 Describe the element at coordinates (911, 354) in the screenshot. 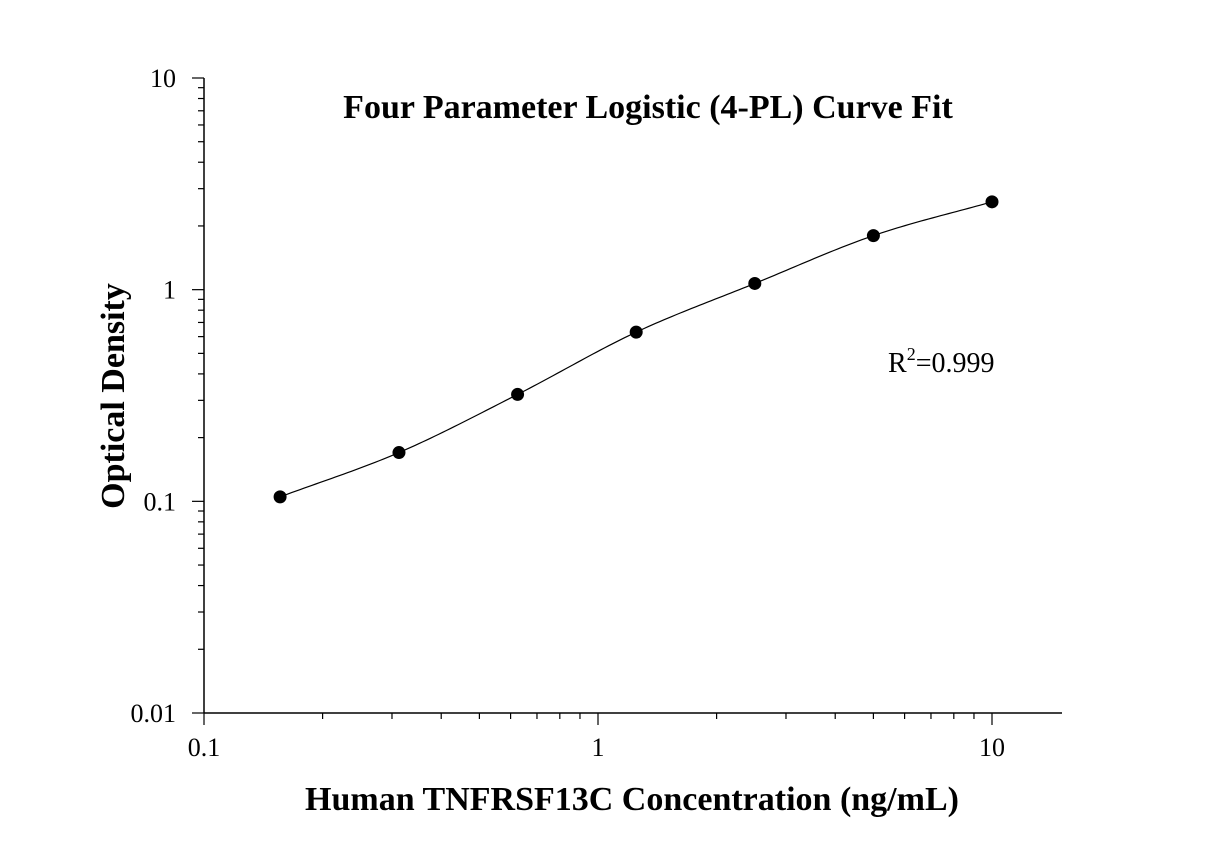

I see `r-squared-superscript: 2` at that location.